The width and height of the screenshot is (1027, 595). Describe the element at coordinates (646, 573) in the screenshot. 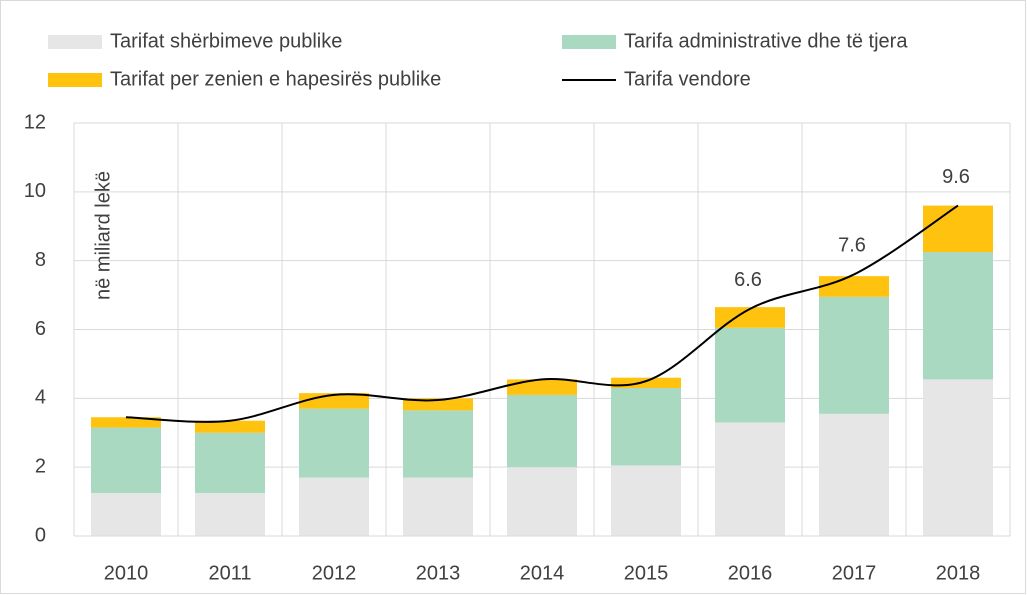

I see `x-tick-label: 2015` at that location.